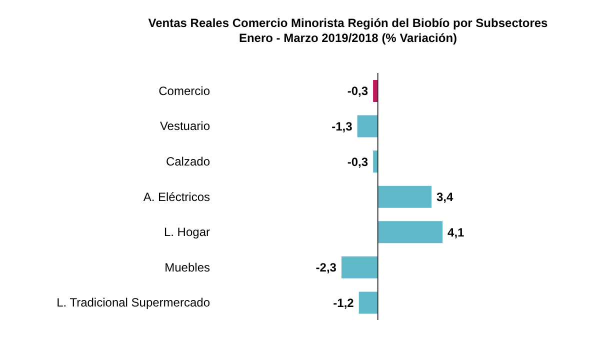 Image resolution: width=603 pixels, height=348 pixels. I want to click on chart-title: Ventas Reales Comercio Minorista Región del Biobío por Subsectores, so click(348, 23).